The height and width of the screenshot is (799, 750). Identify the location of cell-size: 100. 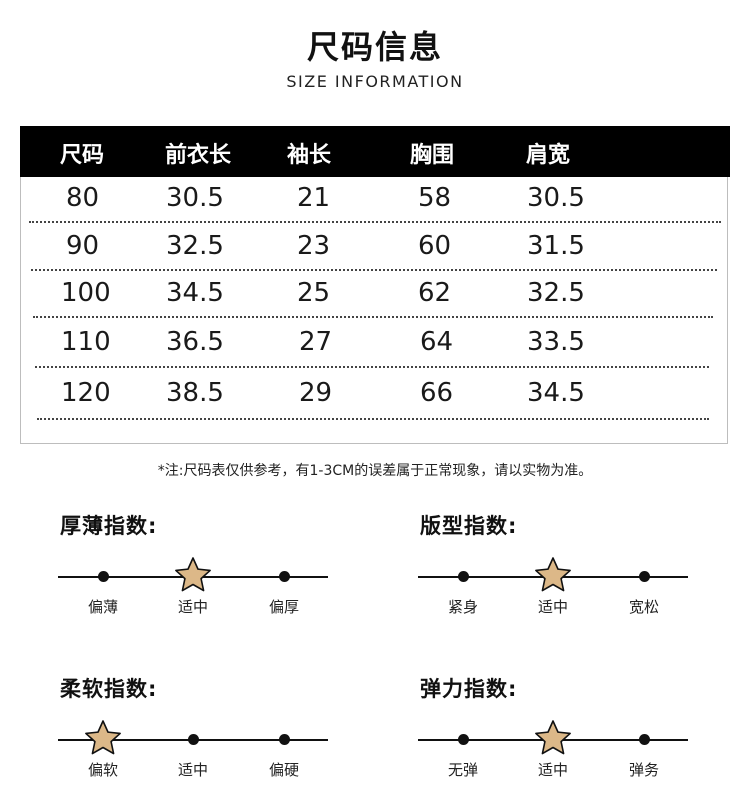
(86, 293).